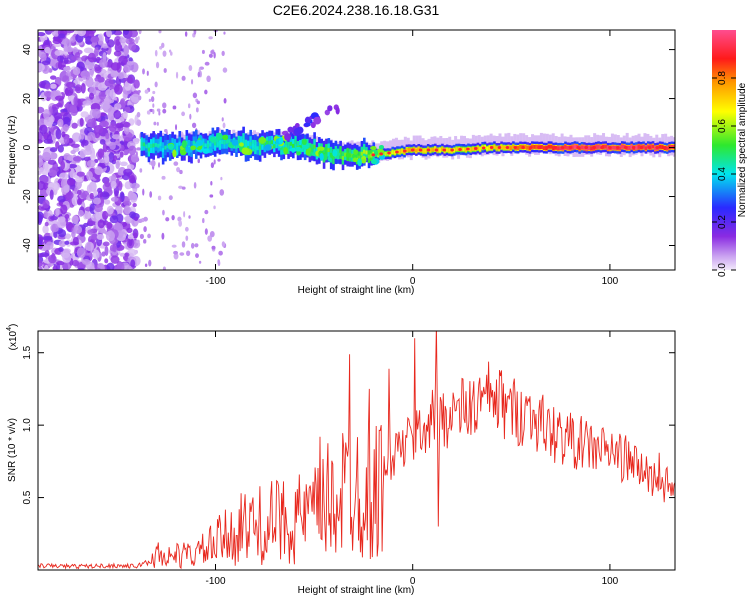 Image resolution: width=750 pixels, height=600 pixels. Describe the element at coordinates (12, 150) in the screenshot. I see `heatmap-y-label: Frequency (Hz)` at that location.